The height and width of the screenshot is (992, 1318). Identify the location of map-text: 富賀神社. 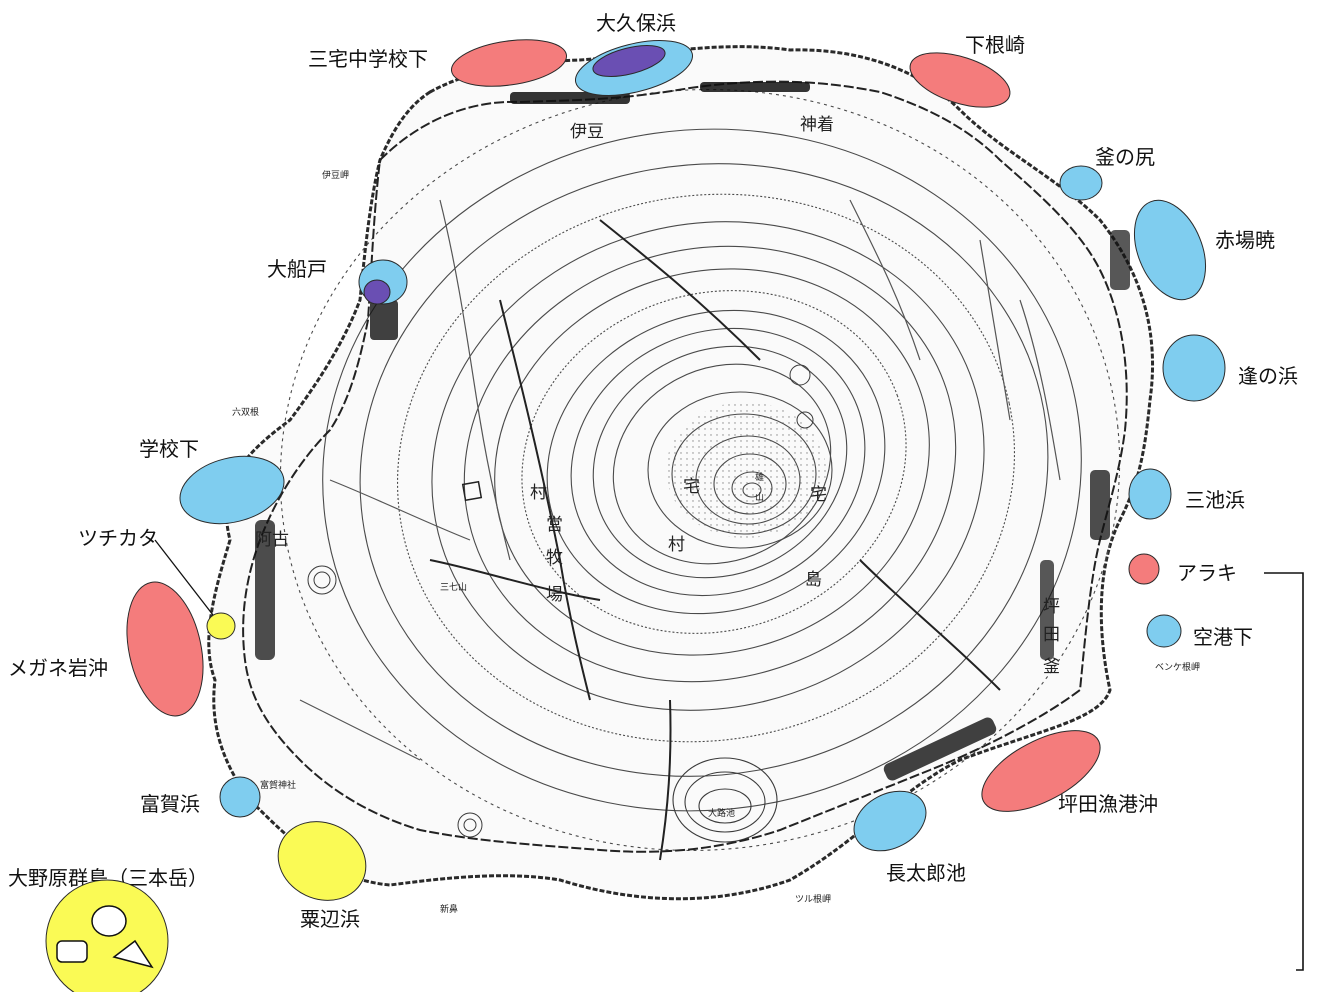
(278, 785).